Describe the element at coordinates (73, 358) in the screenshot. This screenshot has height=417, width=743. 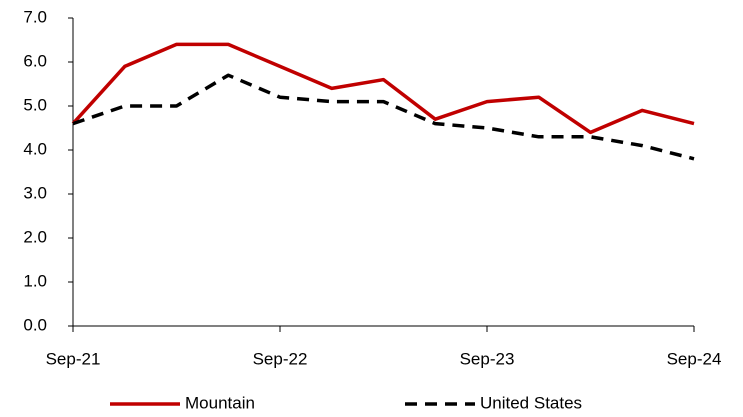
I see `x-tick-label: Sep-21` at that location.